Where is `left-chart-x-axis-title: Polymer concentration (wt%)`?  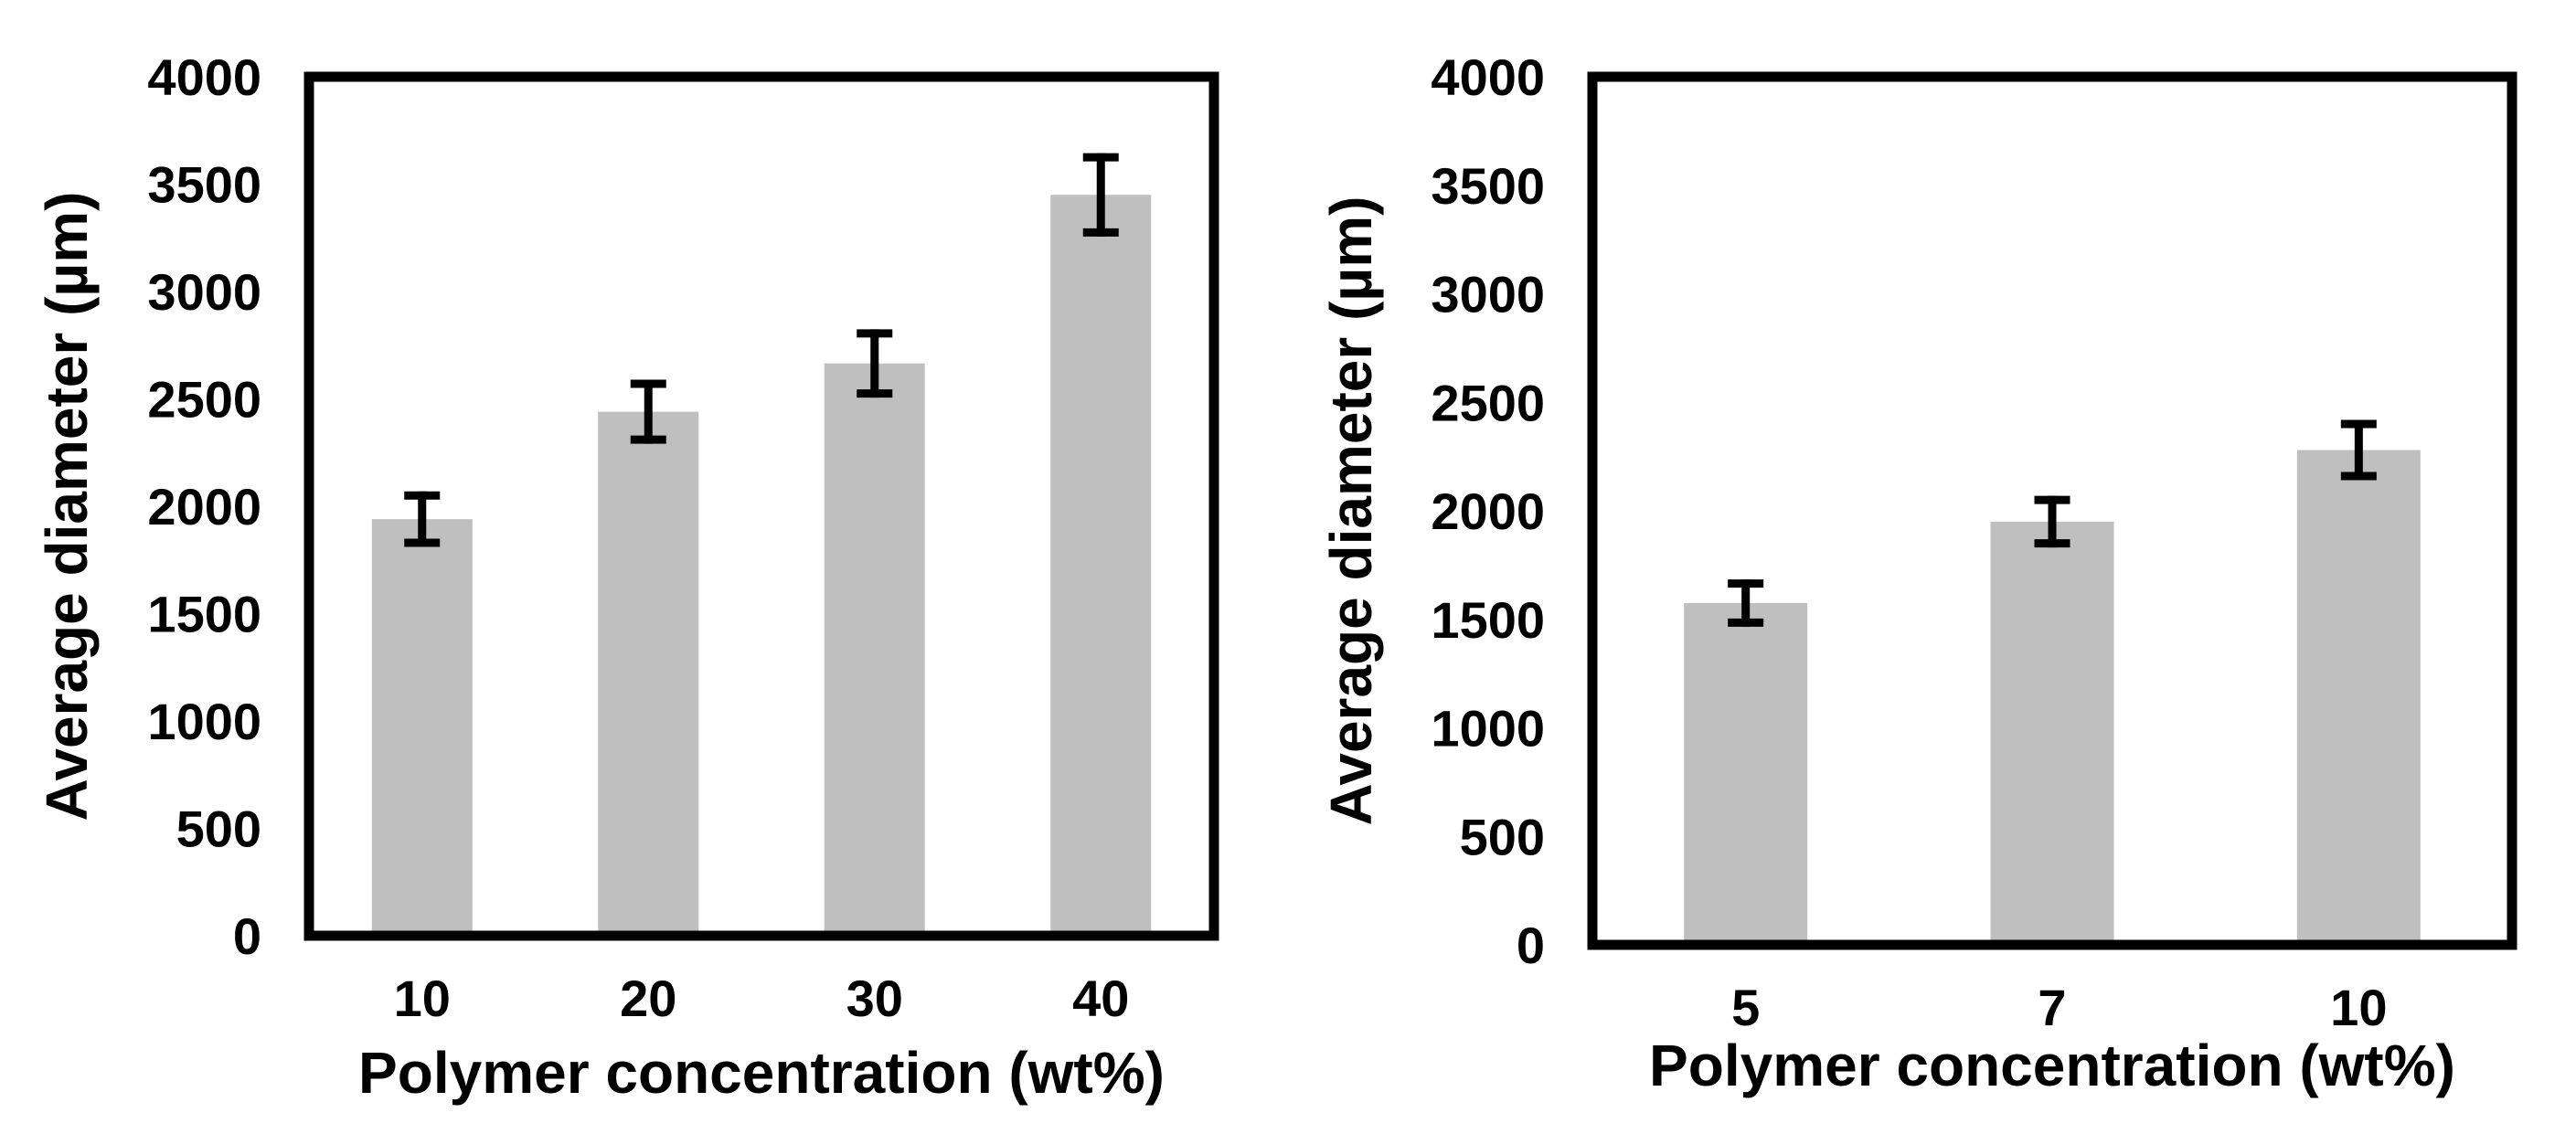 left-chart-x-axis-title: Polymer concentration (wt%) is located at coordinates (761, 1073).